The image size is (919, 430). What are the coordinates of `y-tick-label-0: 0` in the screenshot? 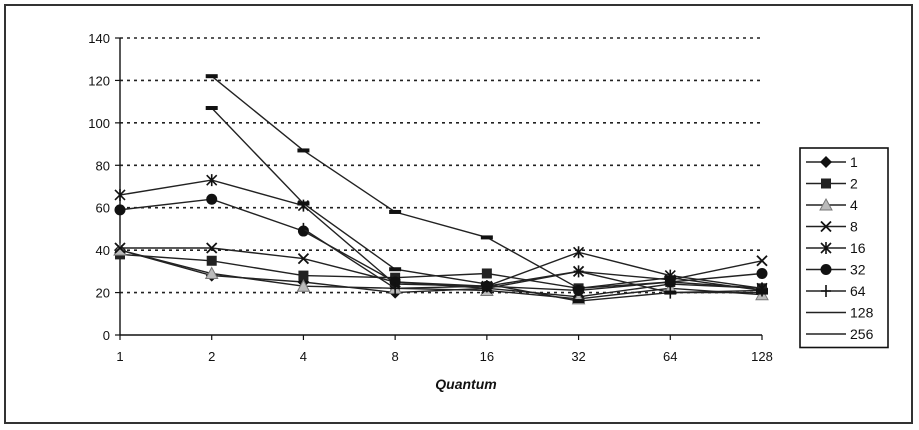 It's located at (106, 335).